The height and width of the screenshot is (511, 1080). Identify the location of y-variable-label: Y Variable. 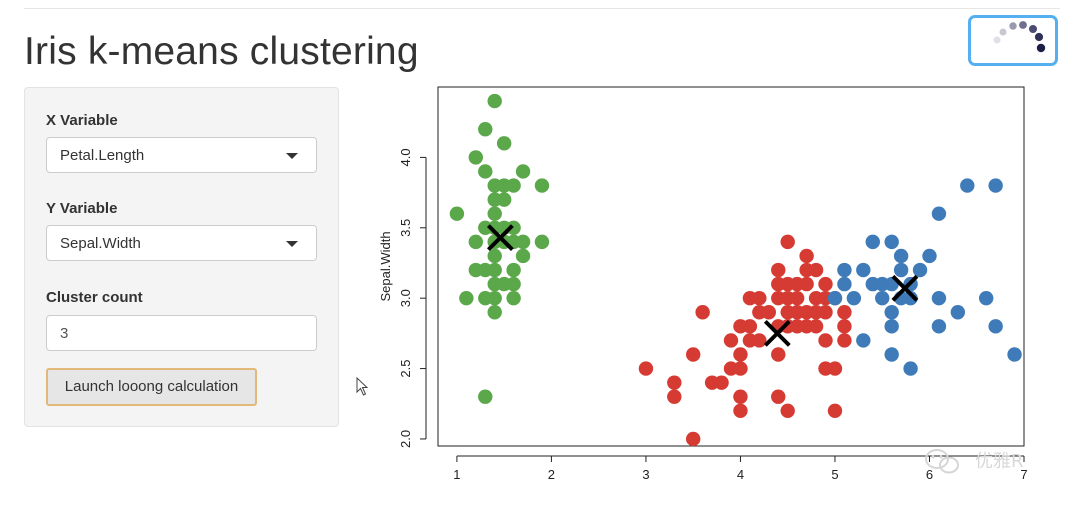
(82, 208).